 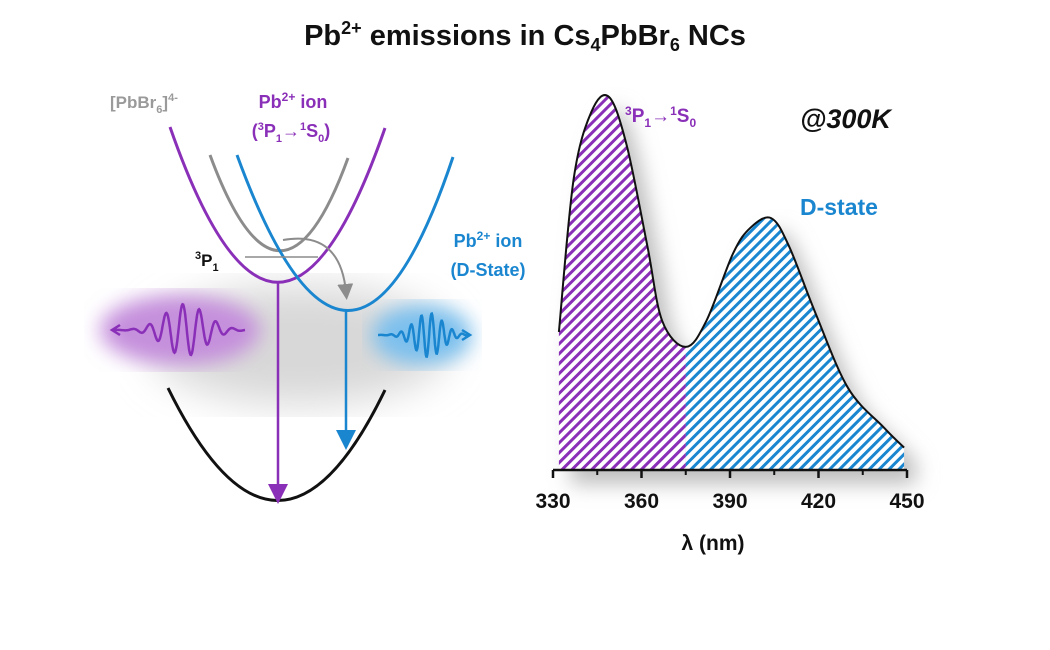 What do you see at coordinates (144, 104) in the screenshot?
I see `pbbr6-label: [PbBr6]4-` at bounding box center [144, 104].